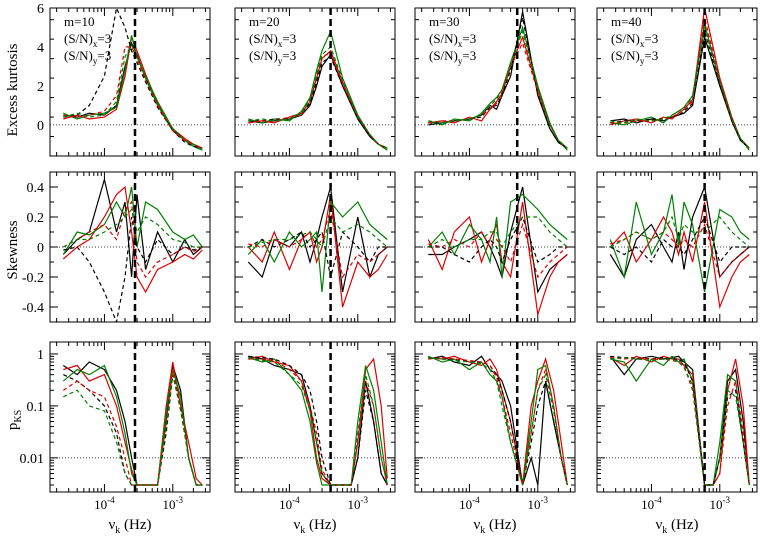 The height and width of the screenshot is (547, 763). I want to click on panel-r0-c1: m=20(S/N)x=3(S/N)y=3, so click(315, 82).